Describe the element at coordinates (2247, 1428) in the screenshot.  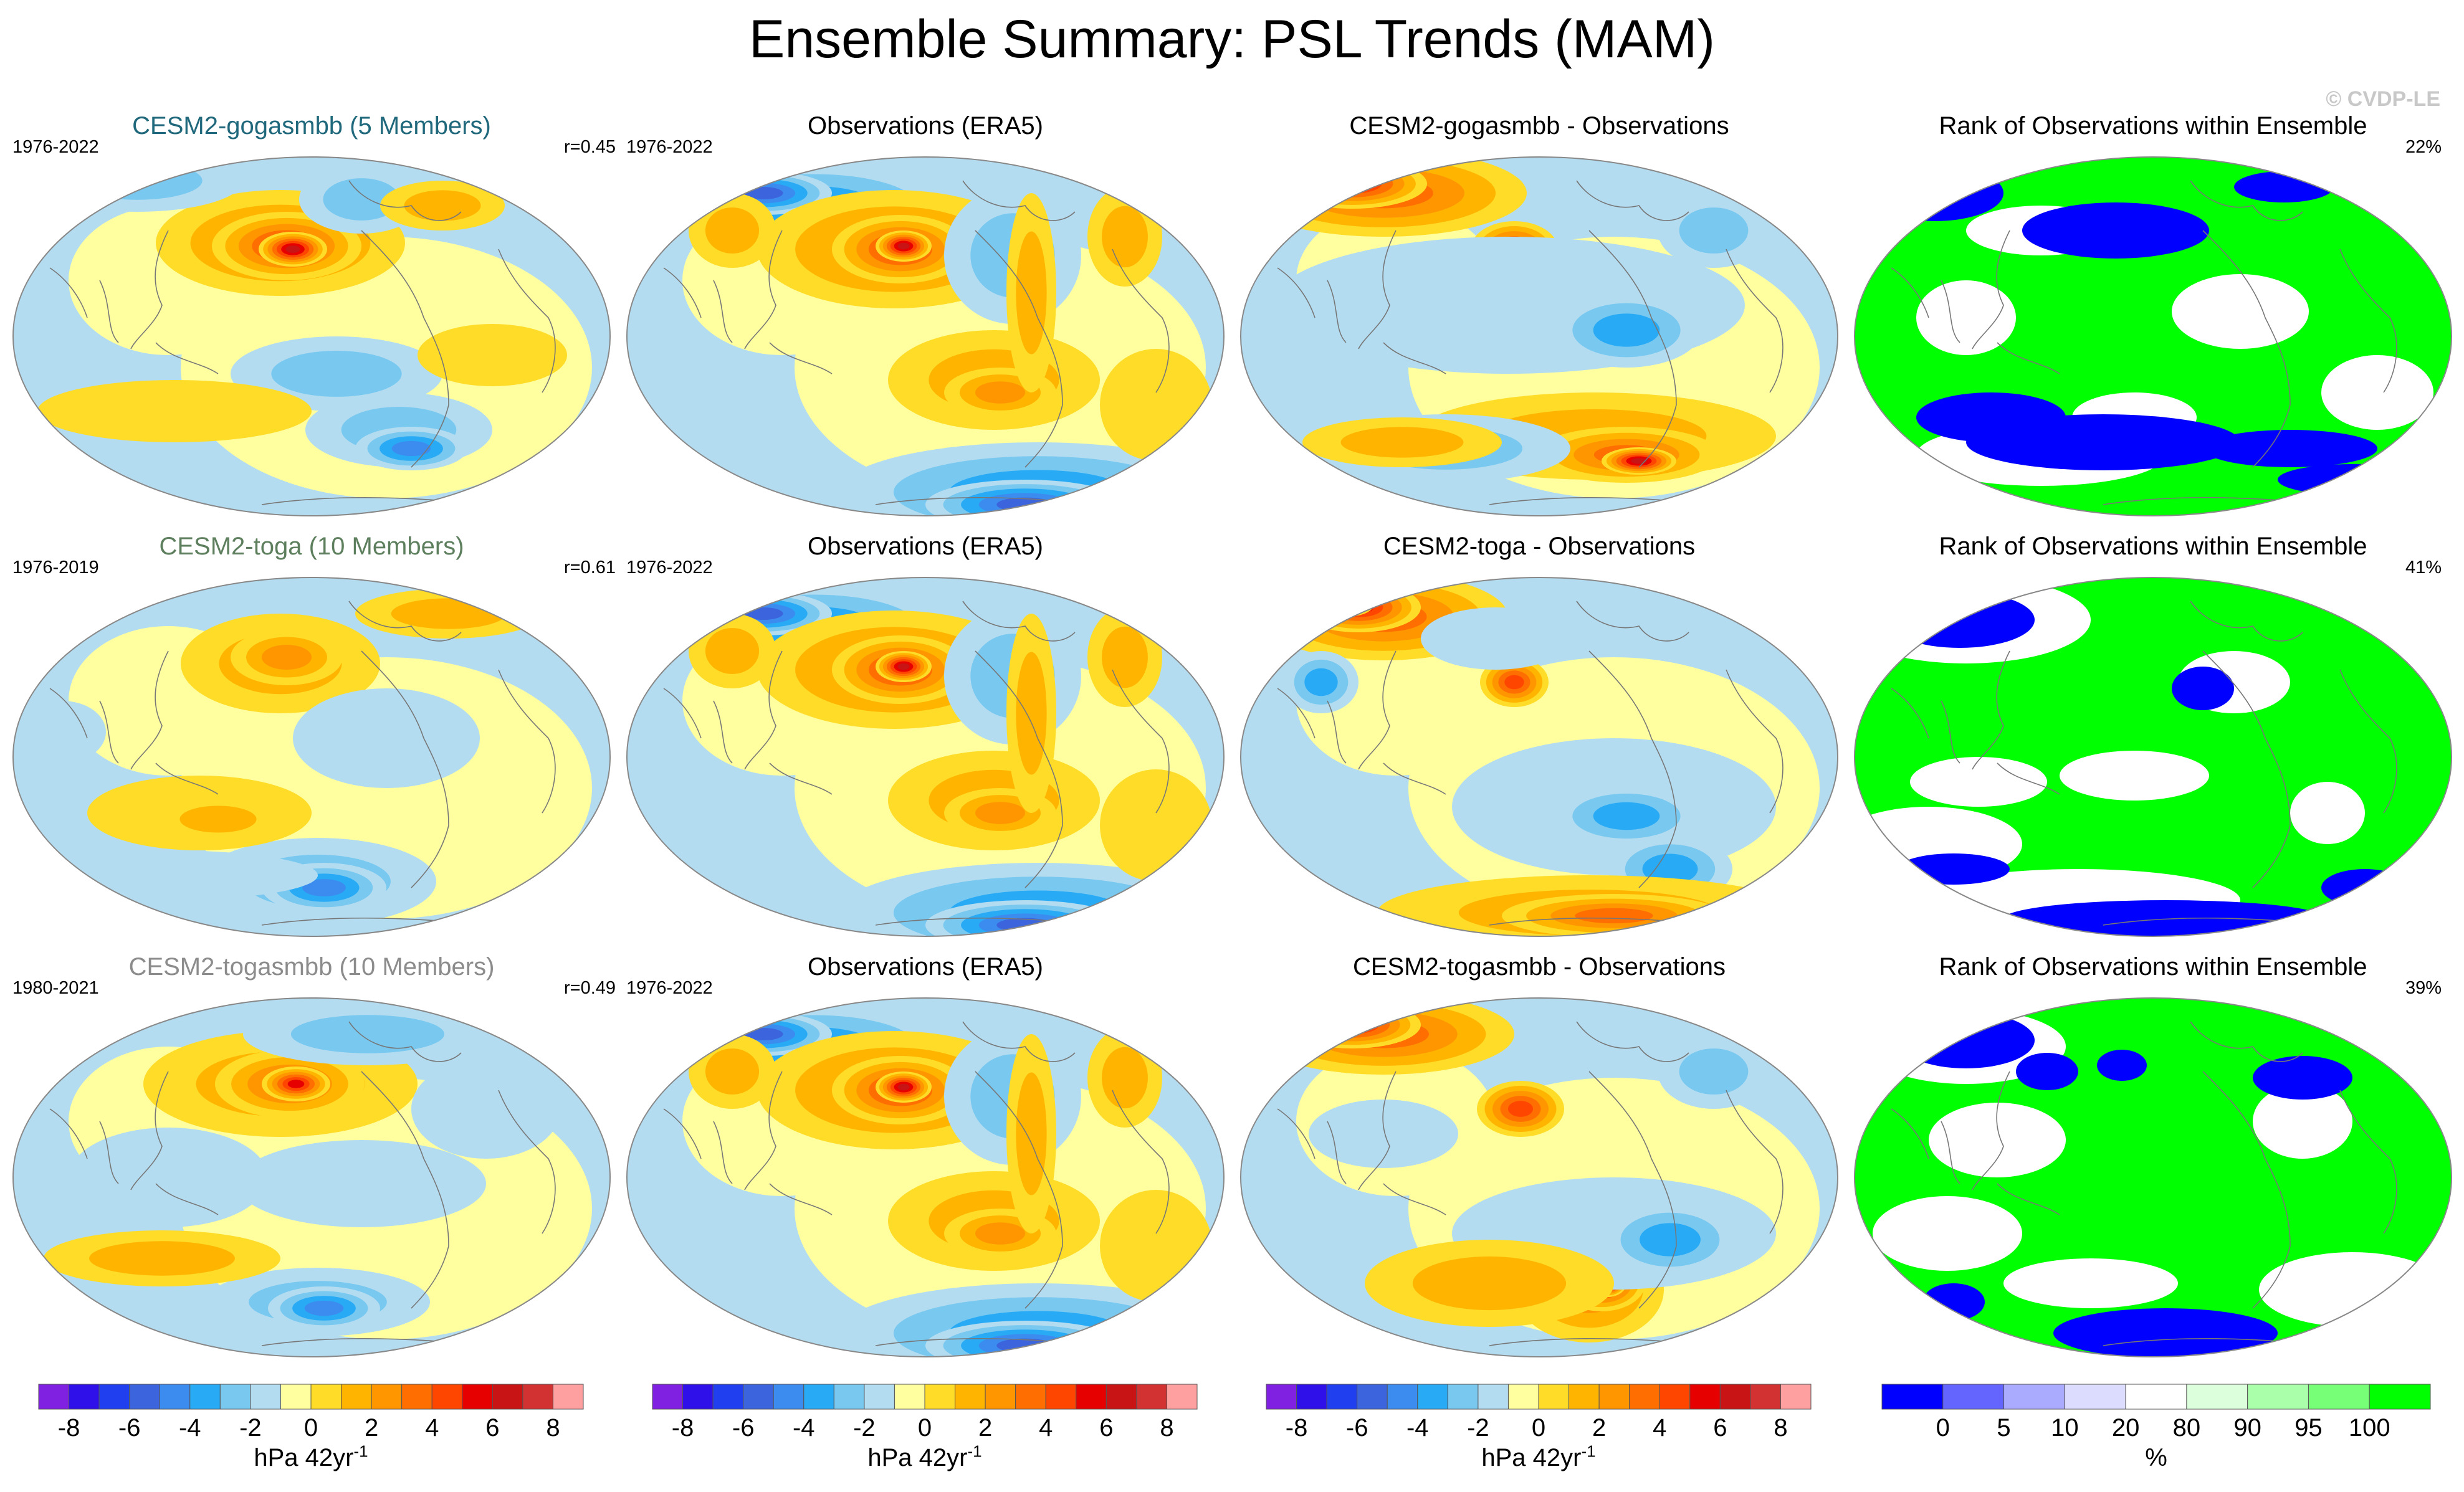
I see `colorbar-tick-label: 90` at that location.